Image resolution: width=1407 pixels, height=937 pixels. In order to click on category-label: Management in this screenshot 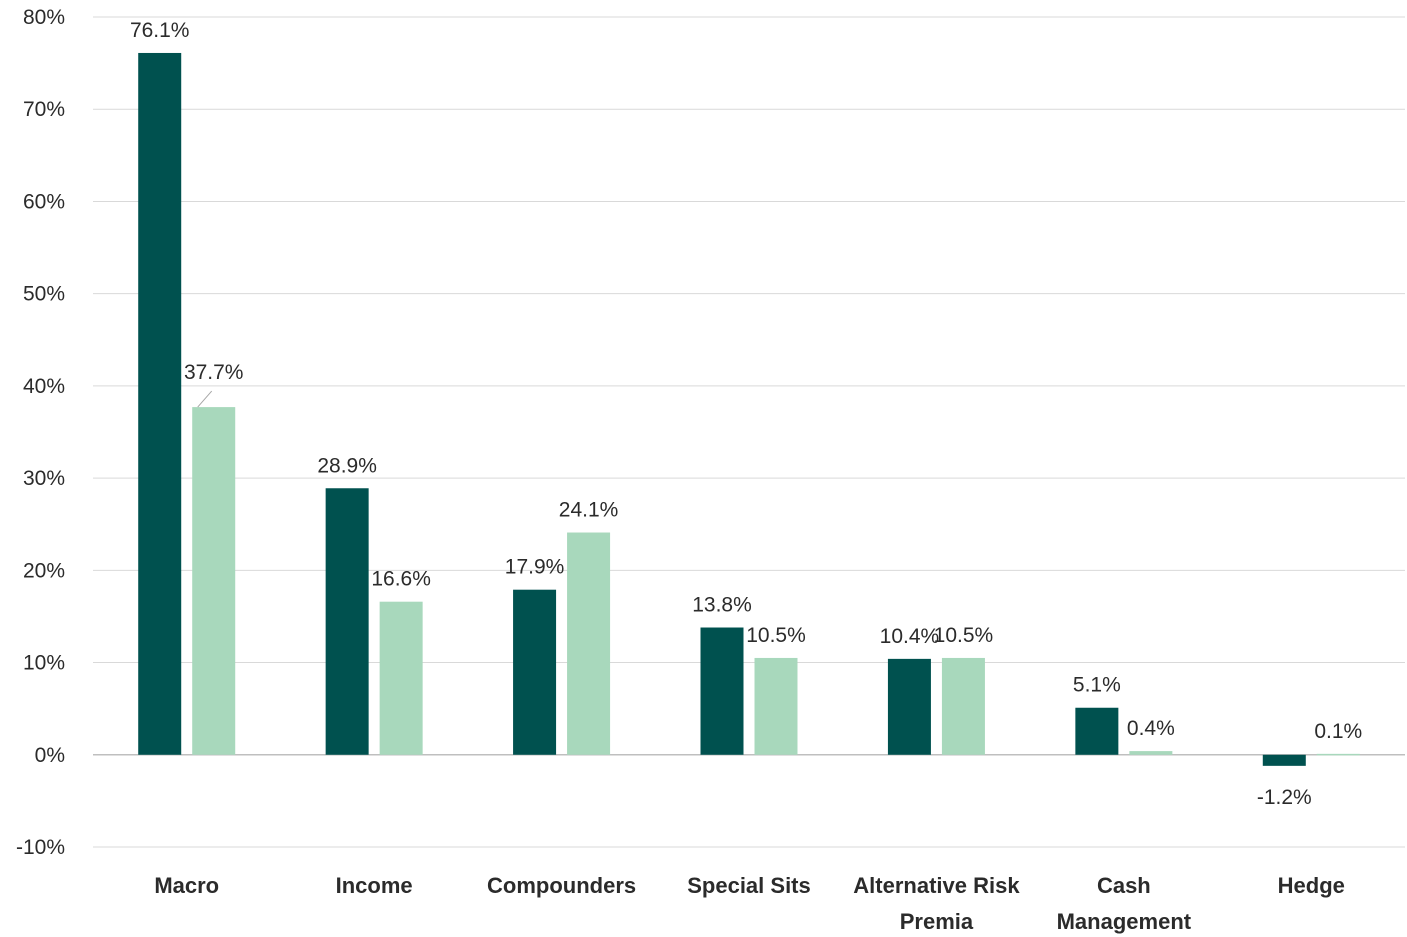, I will do `click(1124, 921)`.